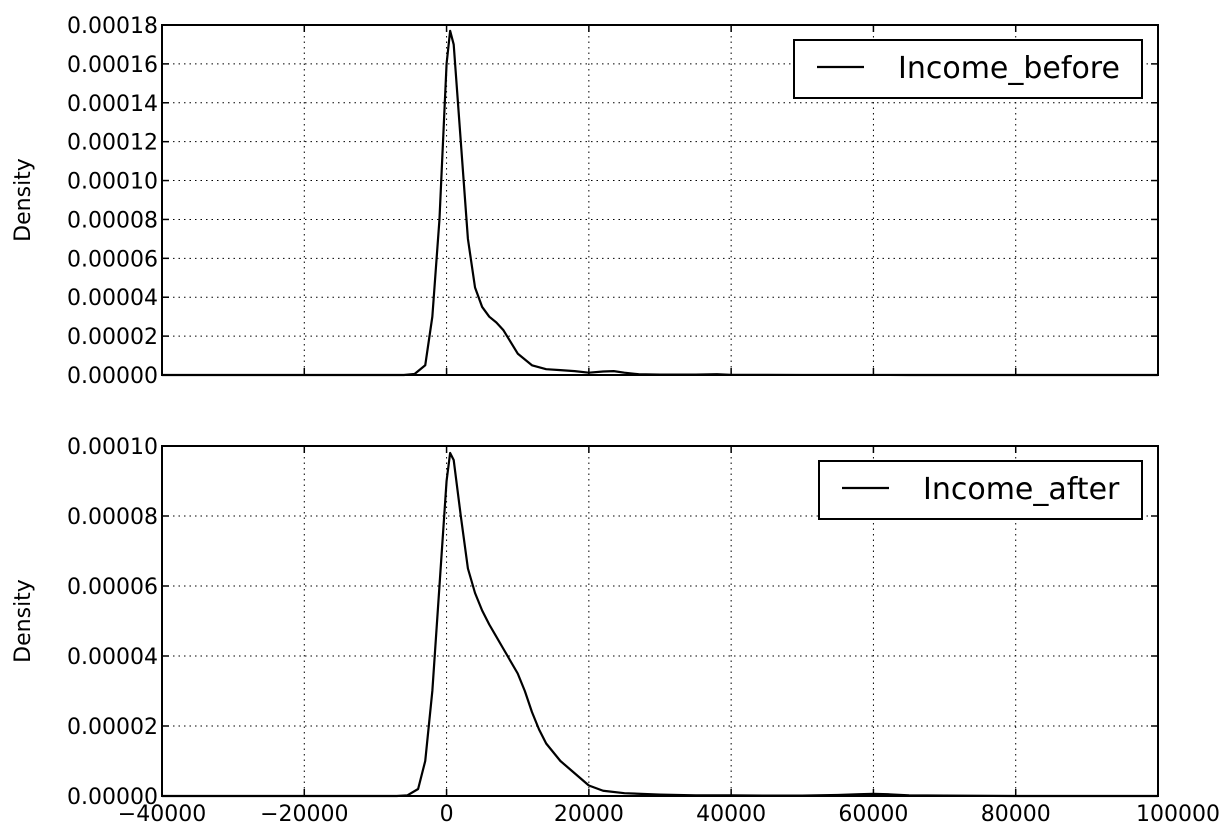  Describe the element at coordinates (304, 814) in the screenshot. I see `x-tick-label: −20000` at that location.